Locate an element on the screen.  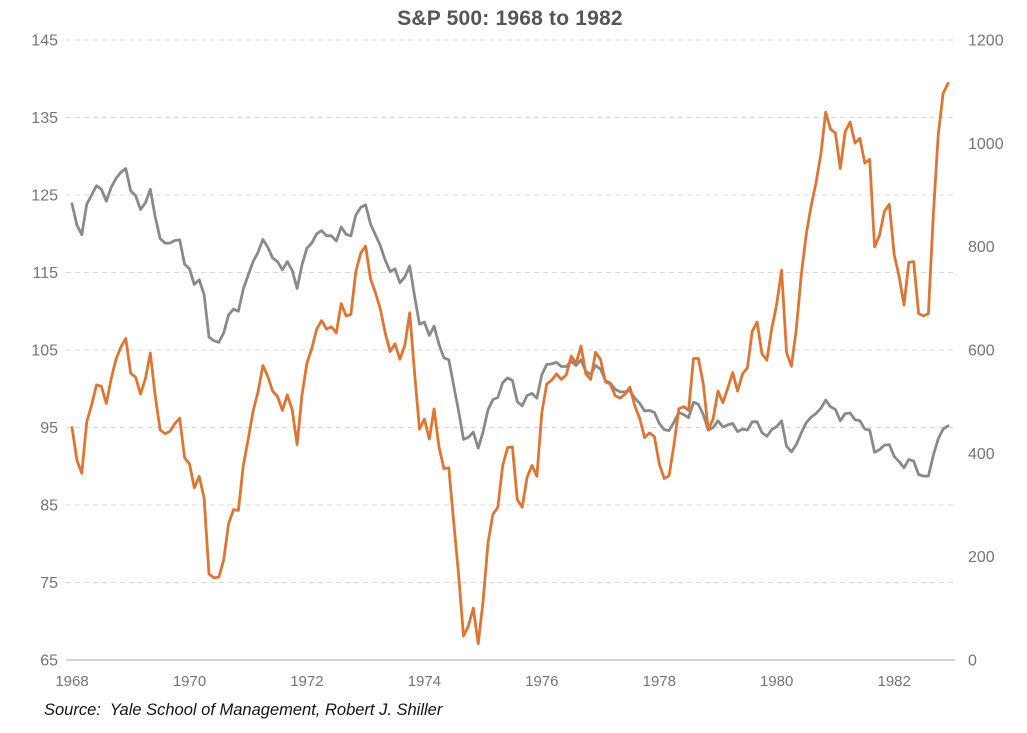
right-axis-tick-label: 800 is located at coordinates (981, 247).